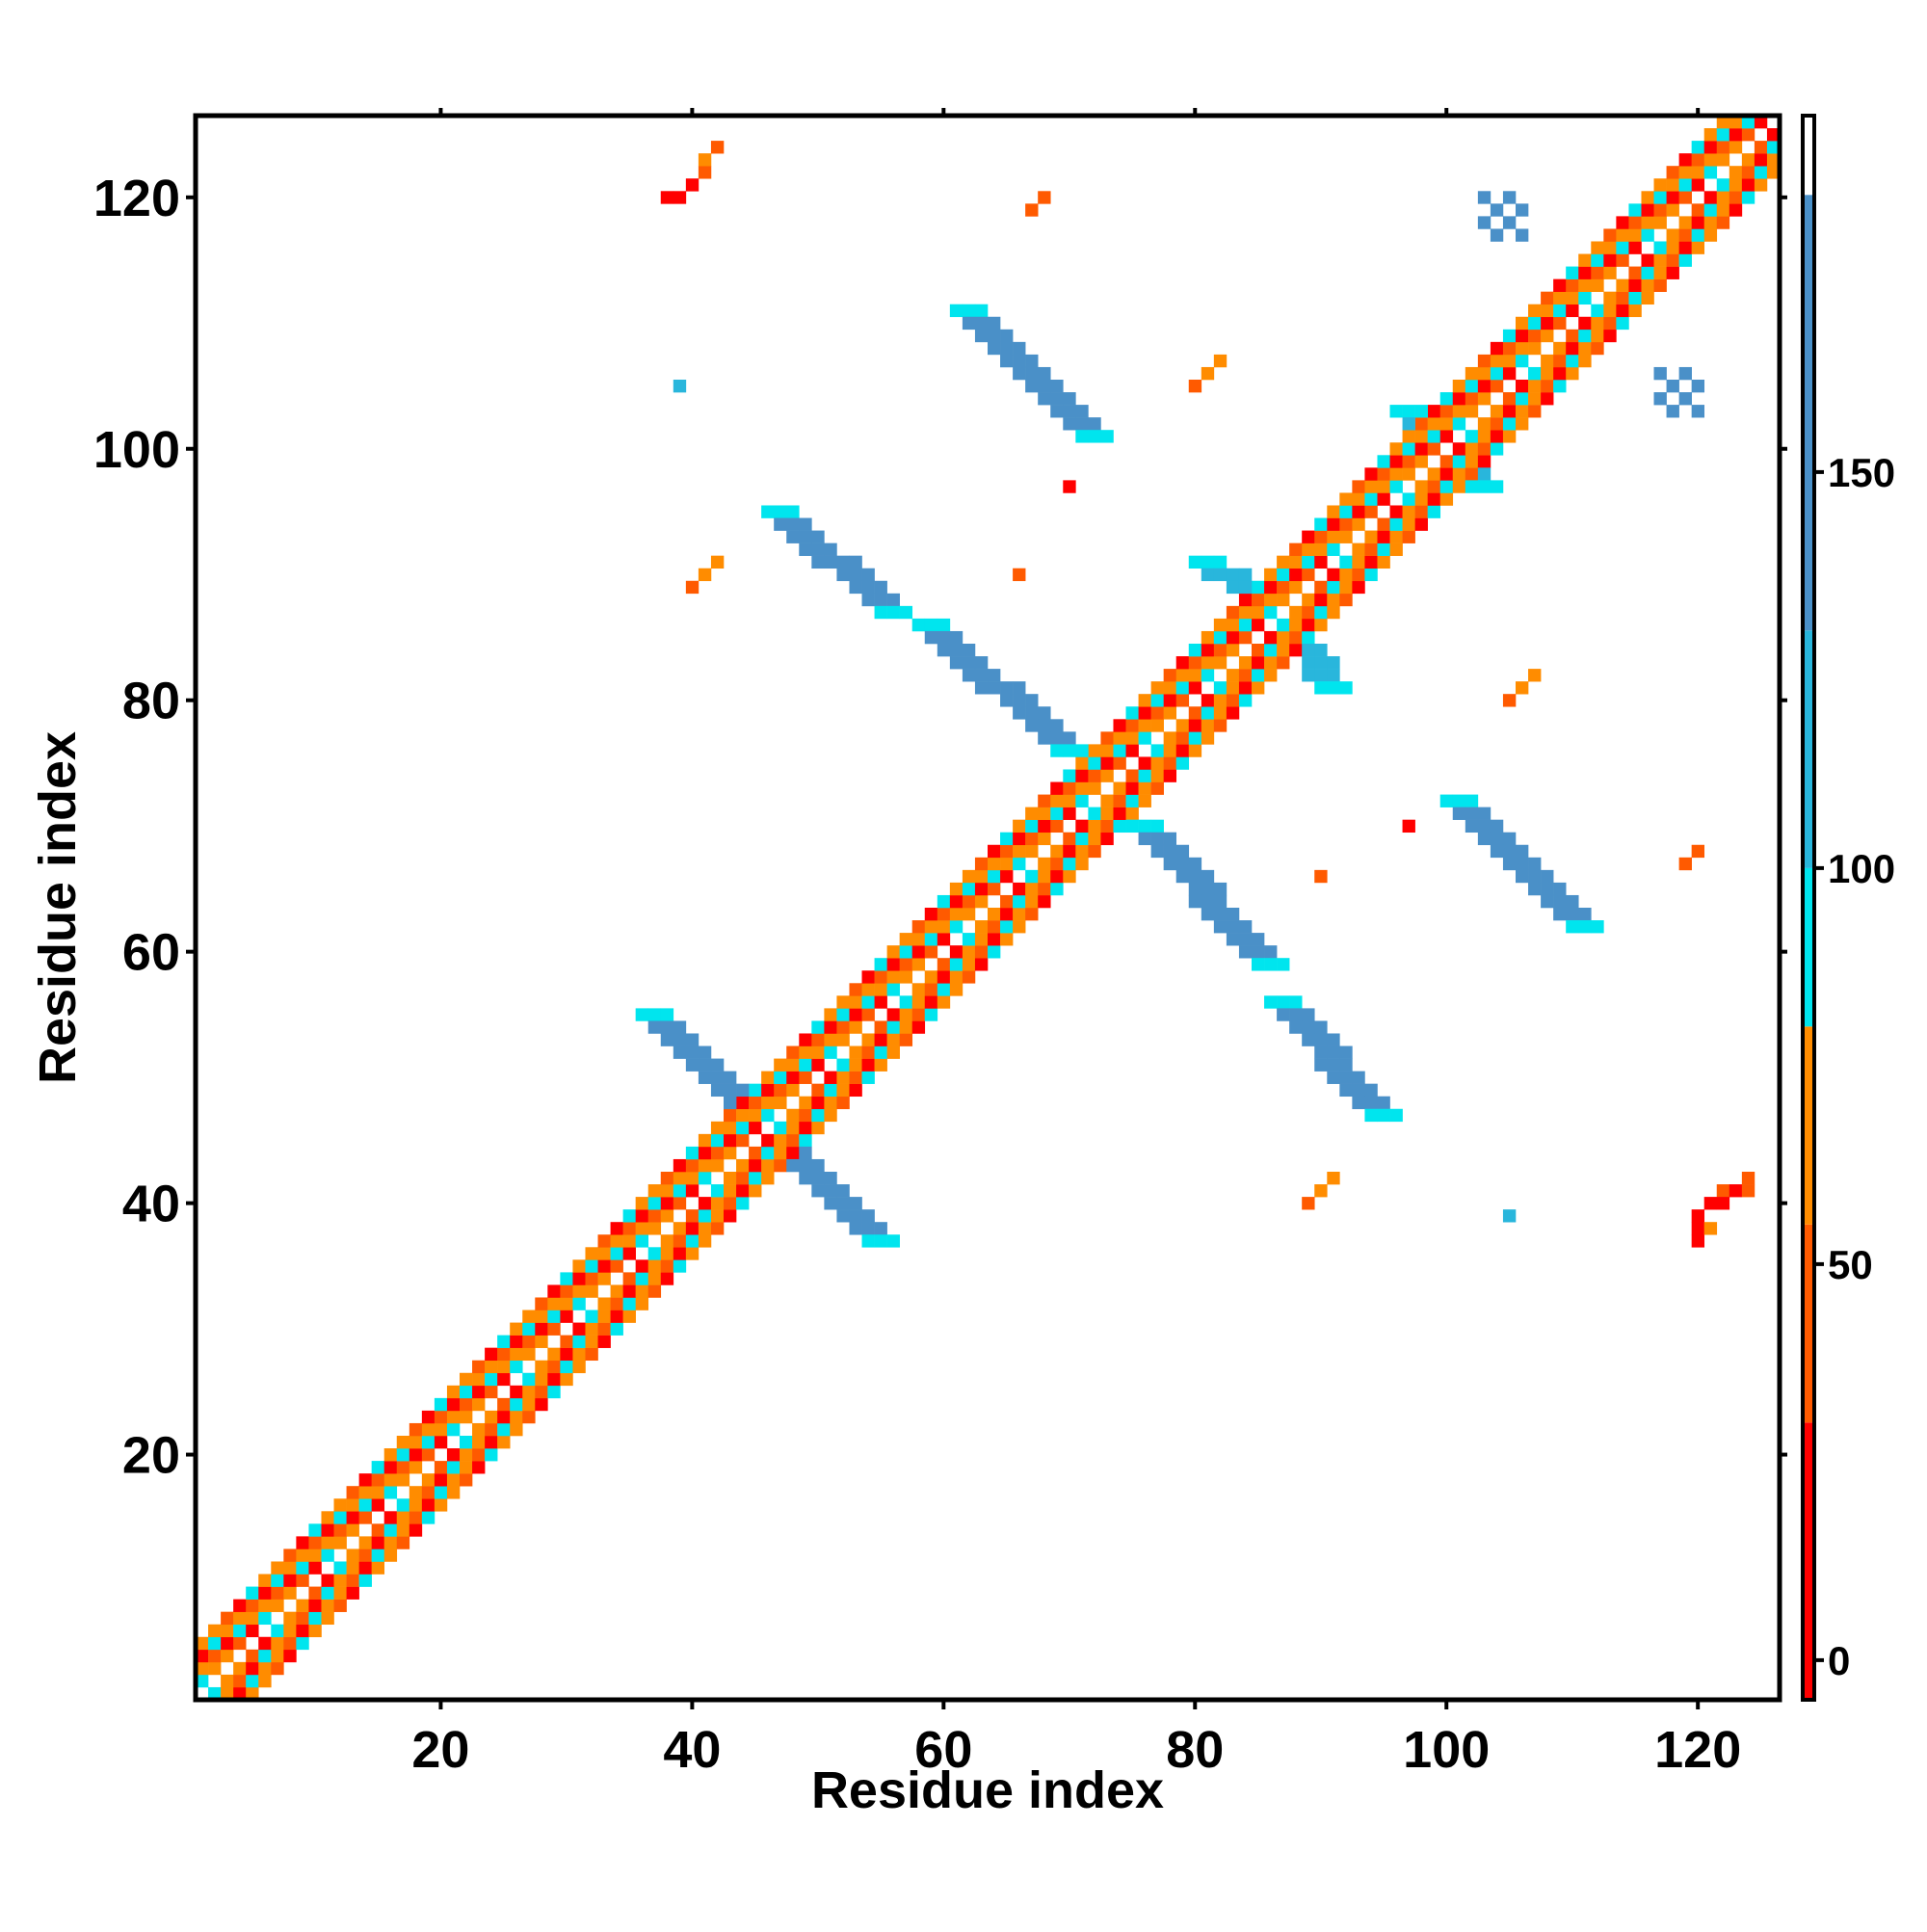 This screenshot has width=1927, height=1932. I want to click on colorbar: 0 50 100 150, so click(1838, 908).